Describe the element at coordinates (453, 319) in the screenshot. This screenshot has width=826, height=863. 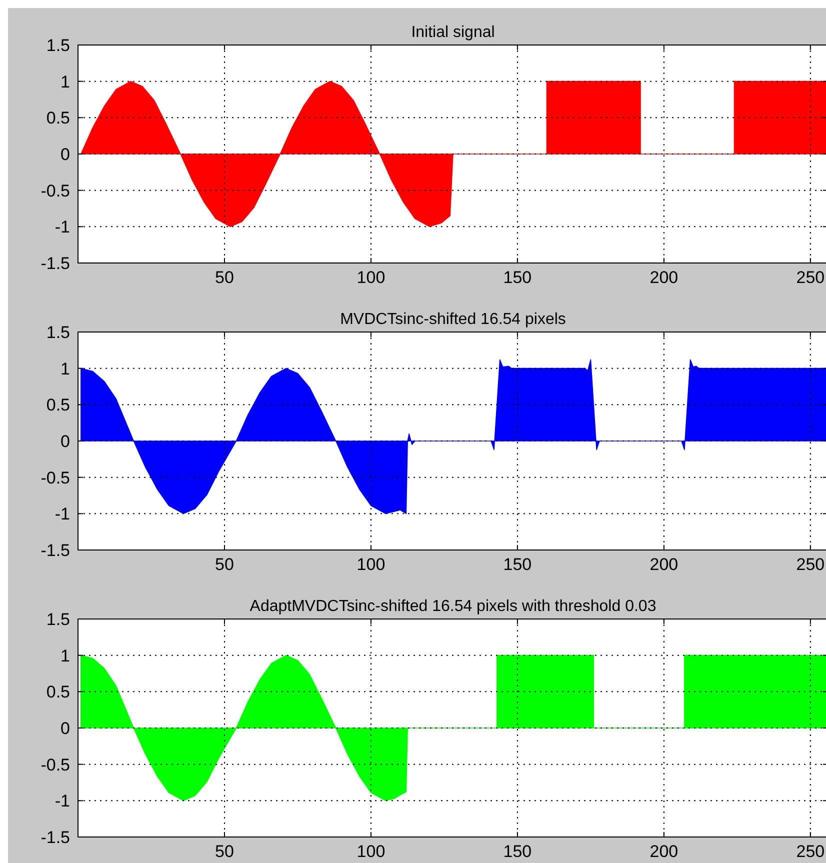
I see `chart-title: MVDCTsinc-shifted 16.54 pixels` at that location.